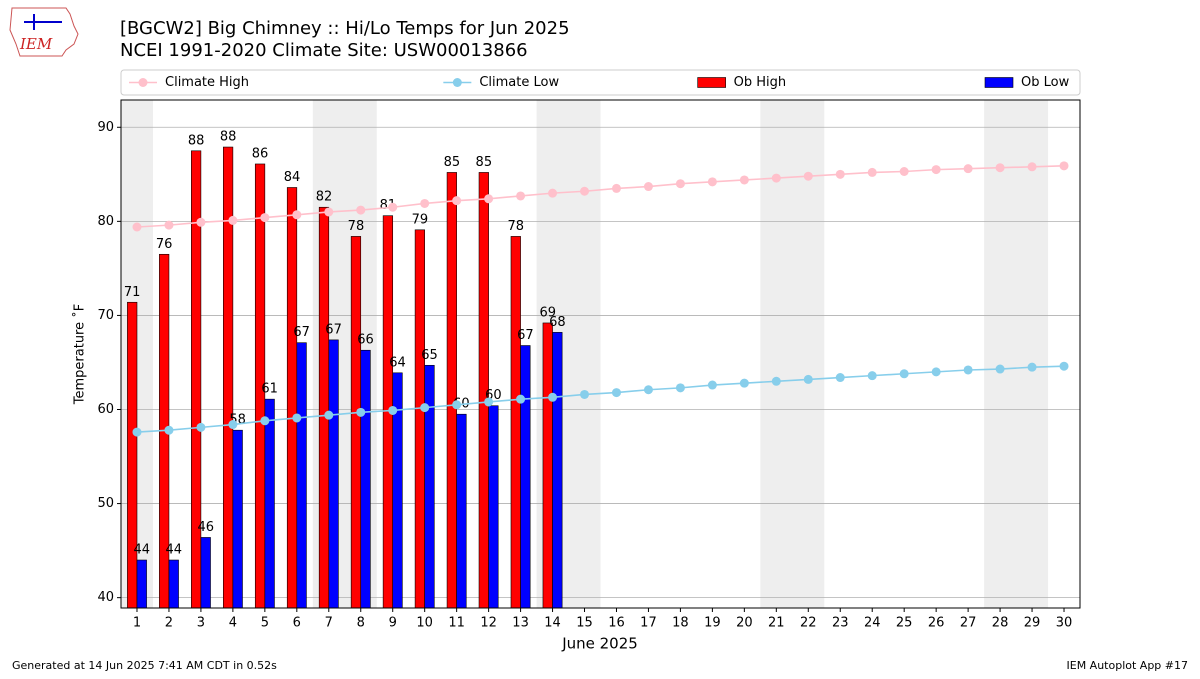 The width and height of the screenshot is (1200, 679). I want to click on x-tick-label: 17, so click(648, 623).